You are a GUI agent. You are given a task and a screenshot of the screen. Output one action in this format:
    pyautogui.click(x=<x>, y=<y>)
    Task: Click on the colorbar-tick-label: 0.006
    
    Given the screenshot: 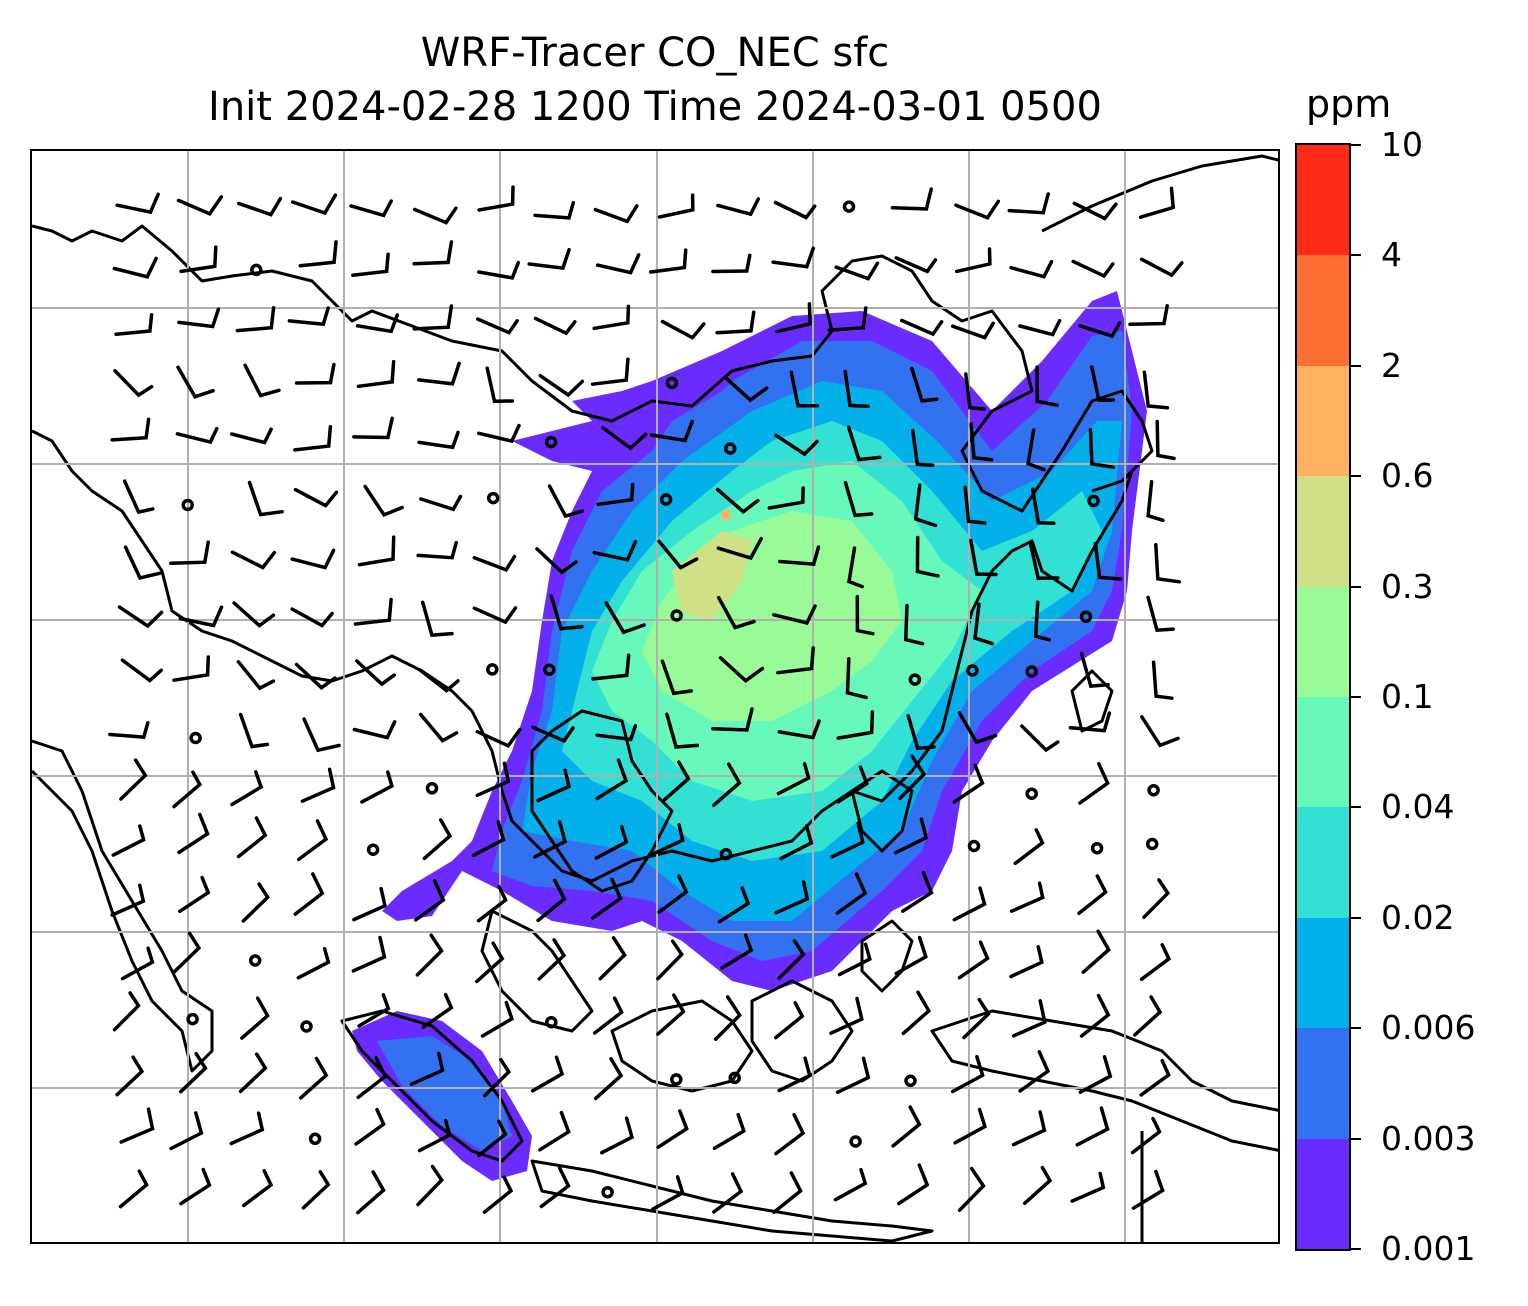 What is the action you would take?
    pyautogui.click(x=1428, y=1028)
    